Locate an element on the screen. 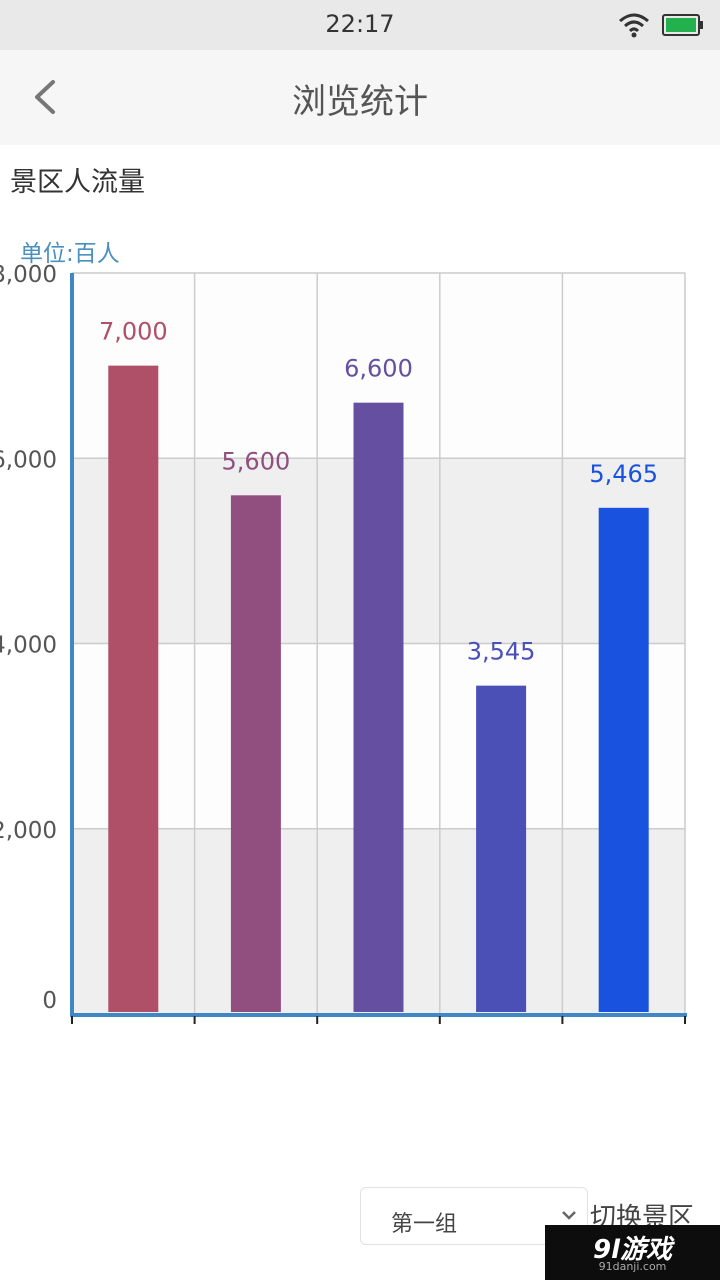 This screenshot has width=720, height=1280. page-title: 浏览统计 is located at coordinates (360, 102).